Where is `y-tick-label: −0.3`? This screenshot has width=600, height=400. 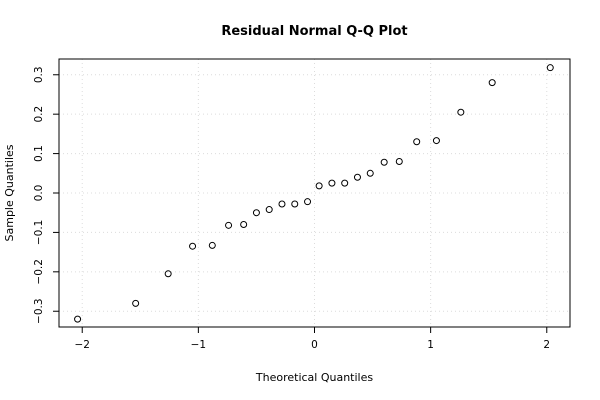
y-tick-label: −0.3 is located at coordinates (39, 311).